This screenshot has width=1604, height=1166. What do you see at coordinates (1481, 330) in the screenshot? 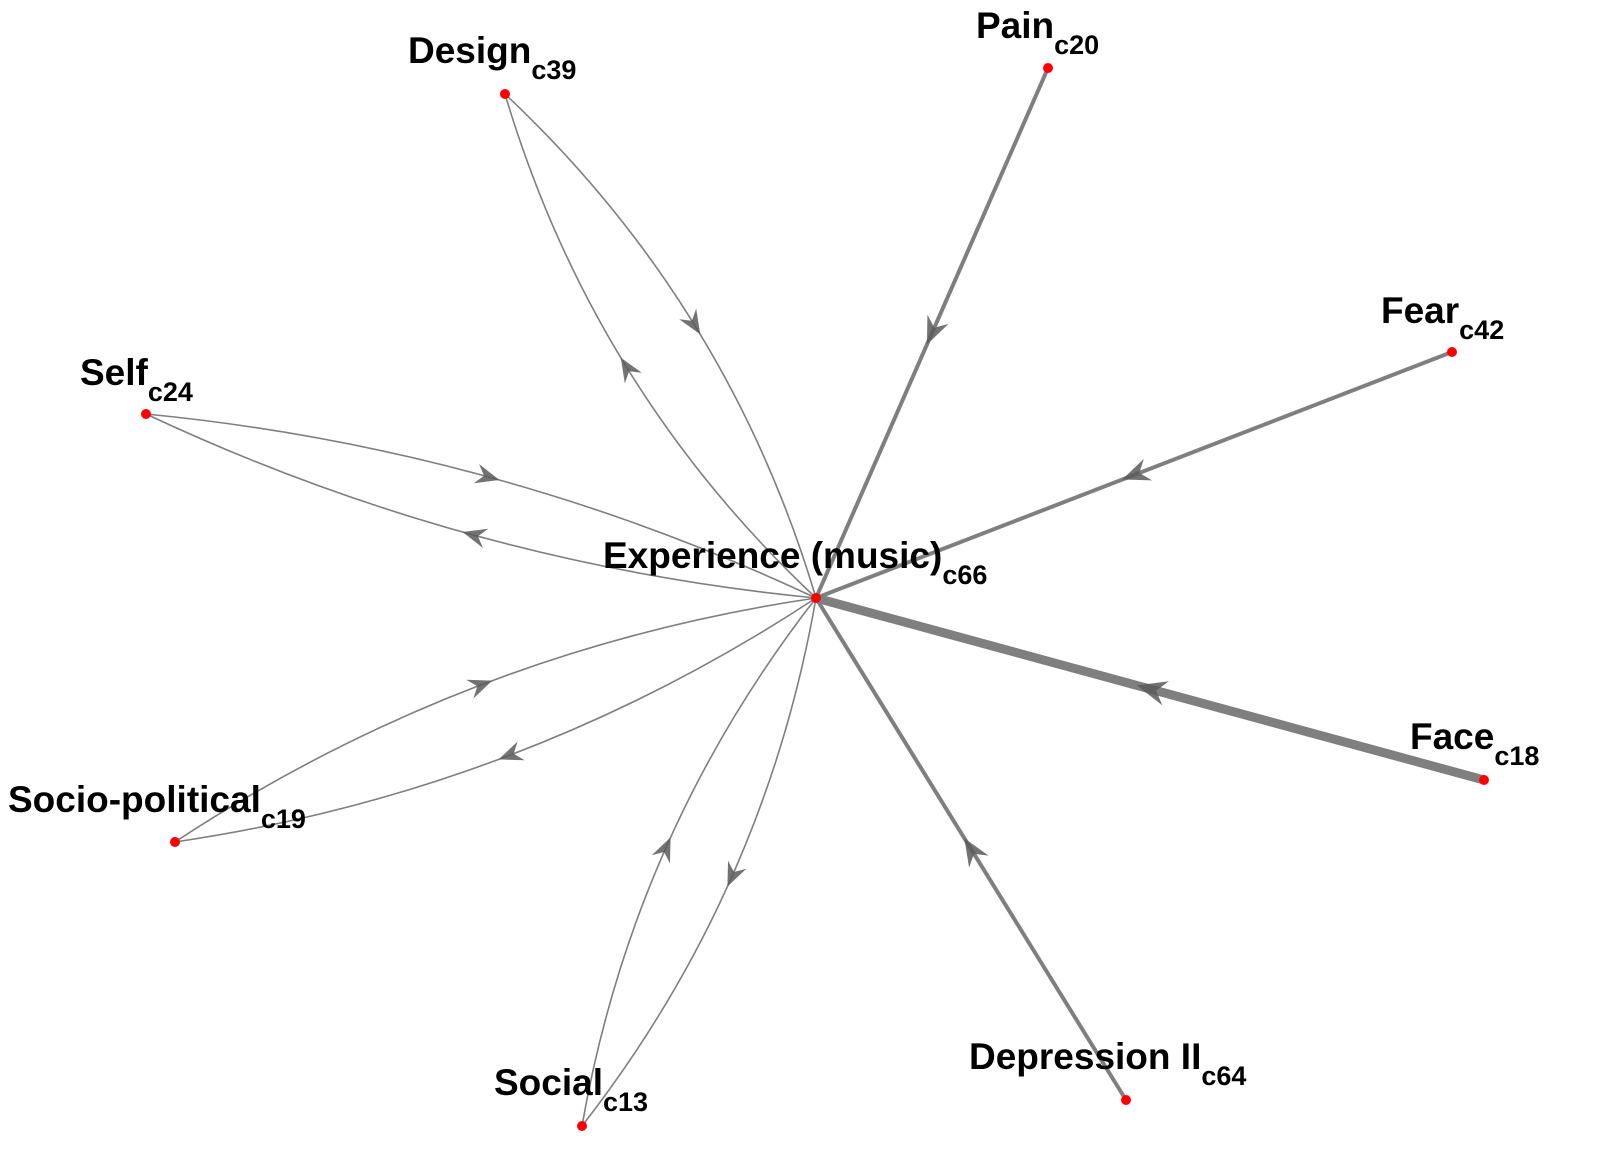
I see `node-code: c42` at bounding box center [1481, 330].